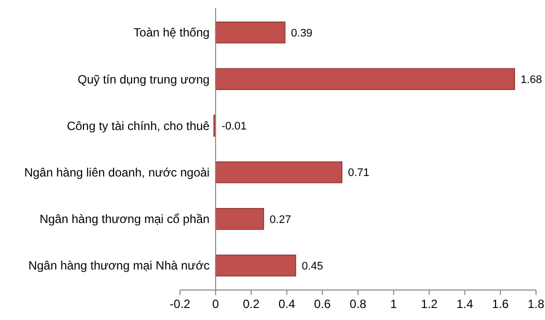 The image size is (545, 320). Describe the element at coordinates (429, 304) in the screenshot. I see `x-tick-label: 1.2` at that location.